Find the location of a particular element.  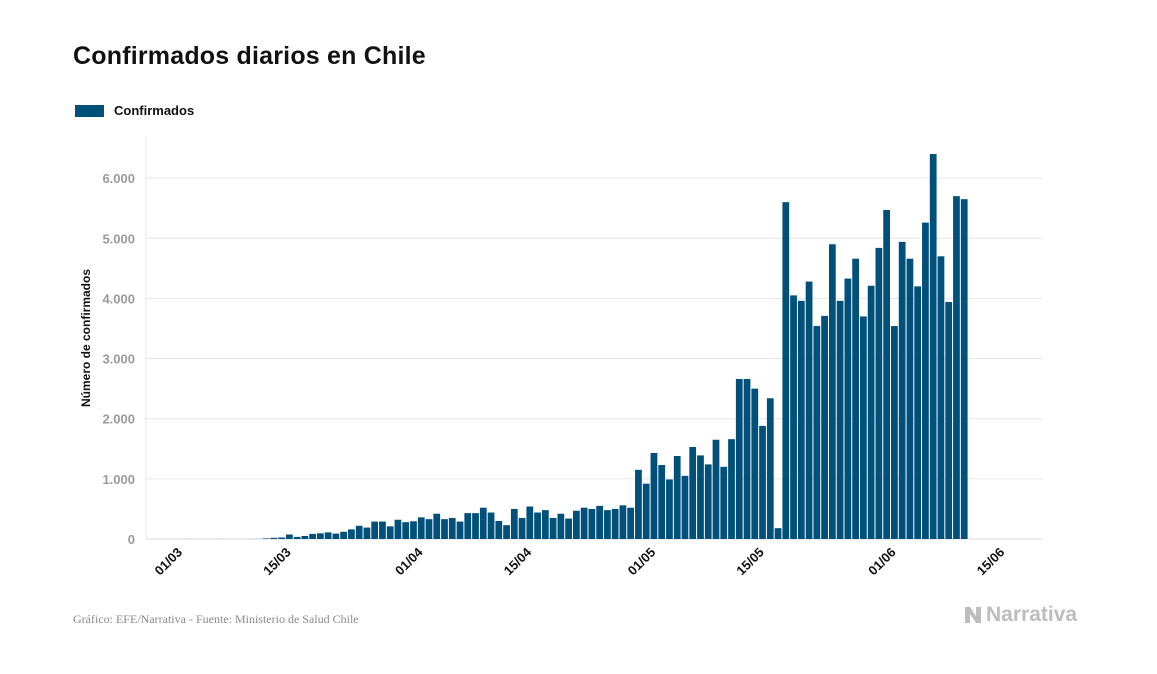

x-tick-label: 01/06 is located at coordinates (882, 562).